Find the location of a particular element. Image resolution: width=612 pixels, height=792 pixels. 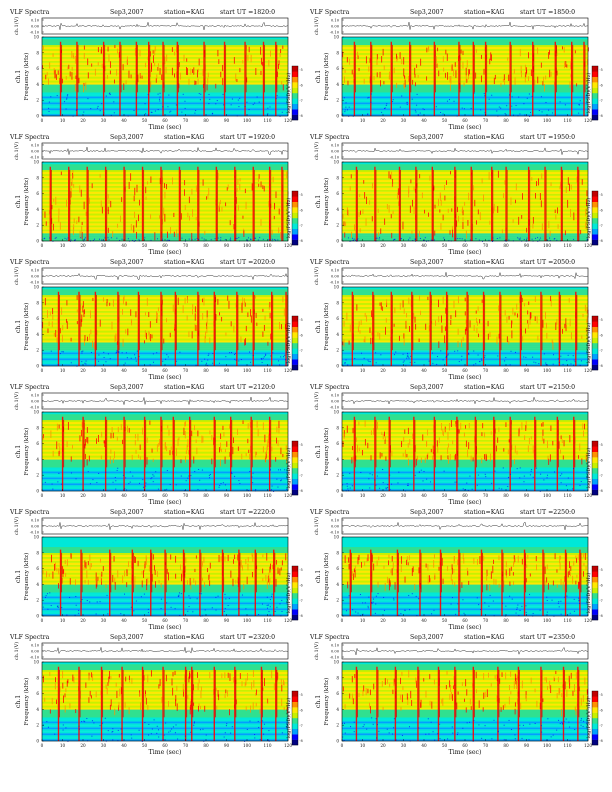

x-tick-label: 70 is located at coordinates (486, 620).